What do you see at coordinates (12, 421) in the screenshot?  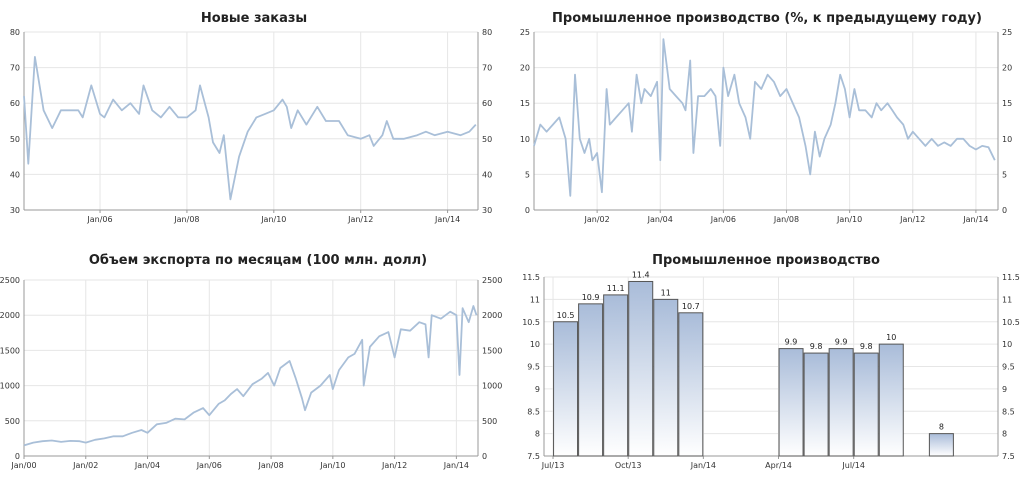 I see `y-tick-label-left: 500` at bounding box center [12, 421].